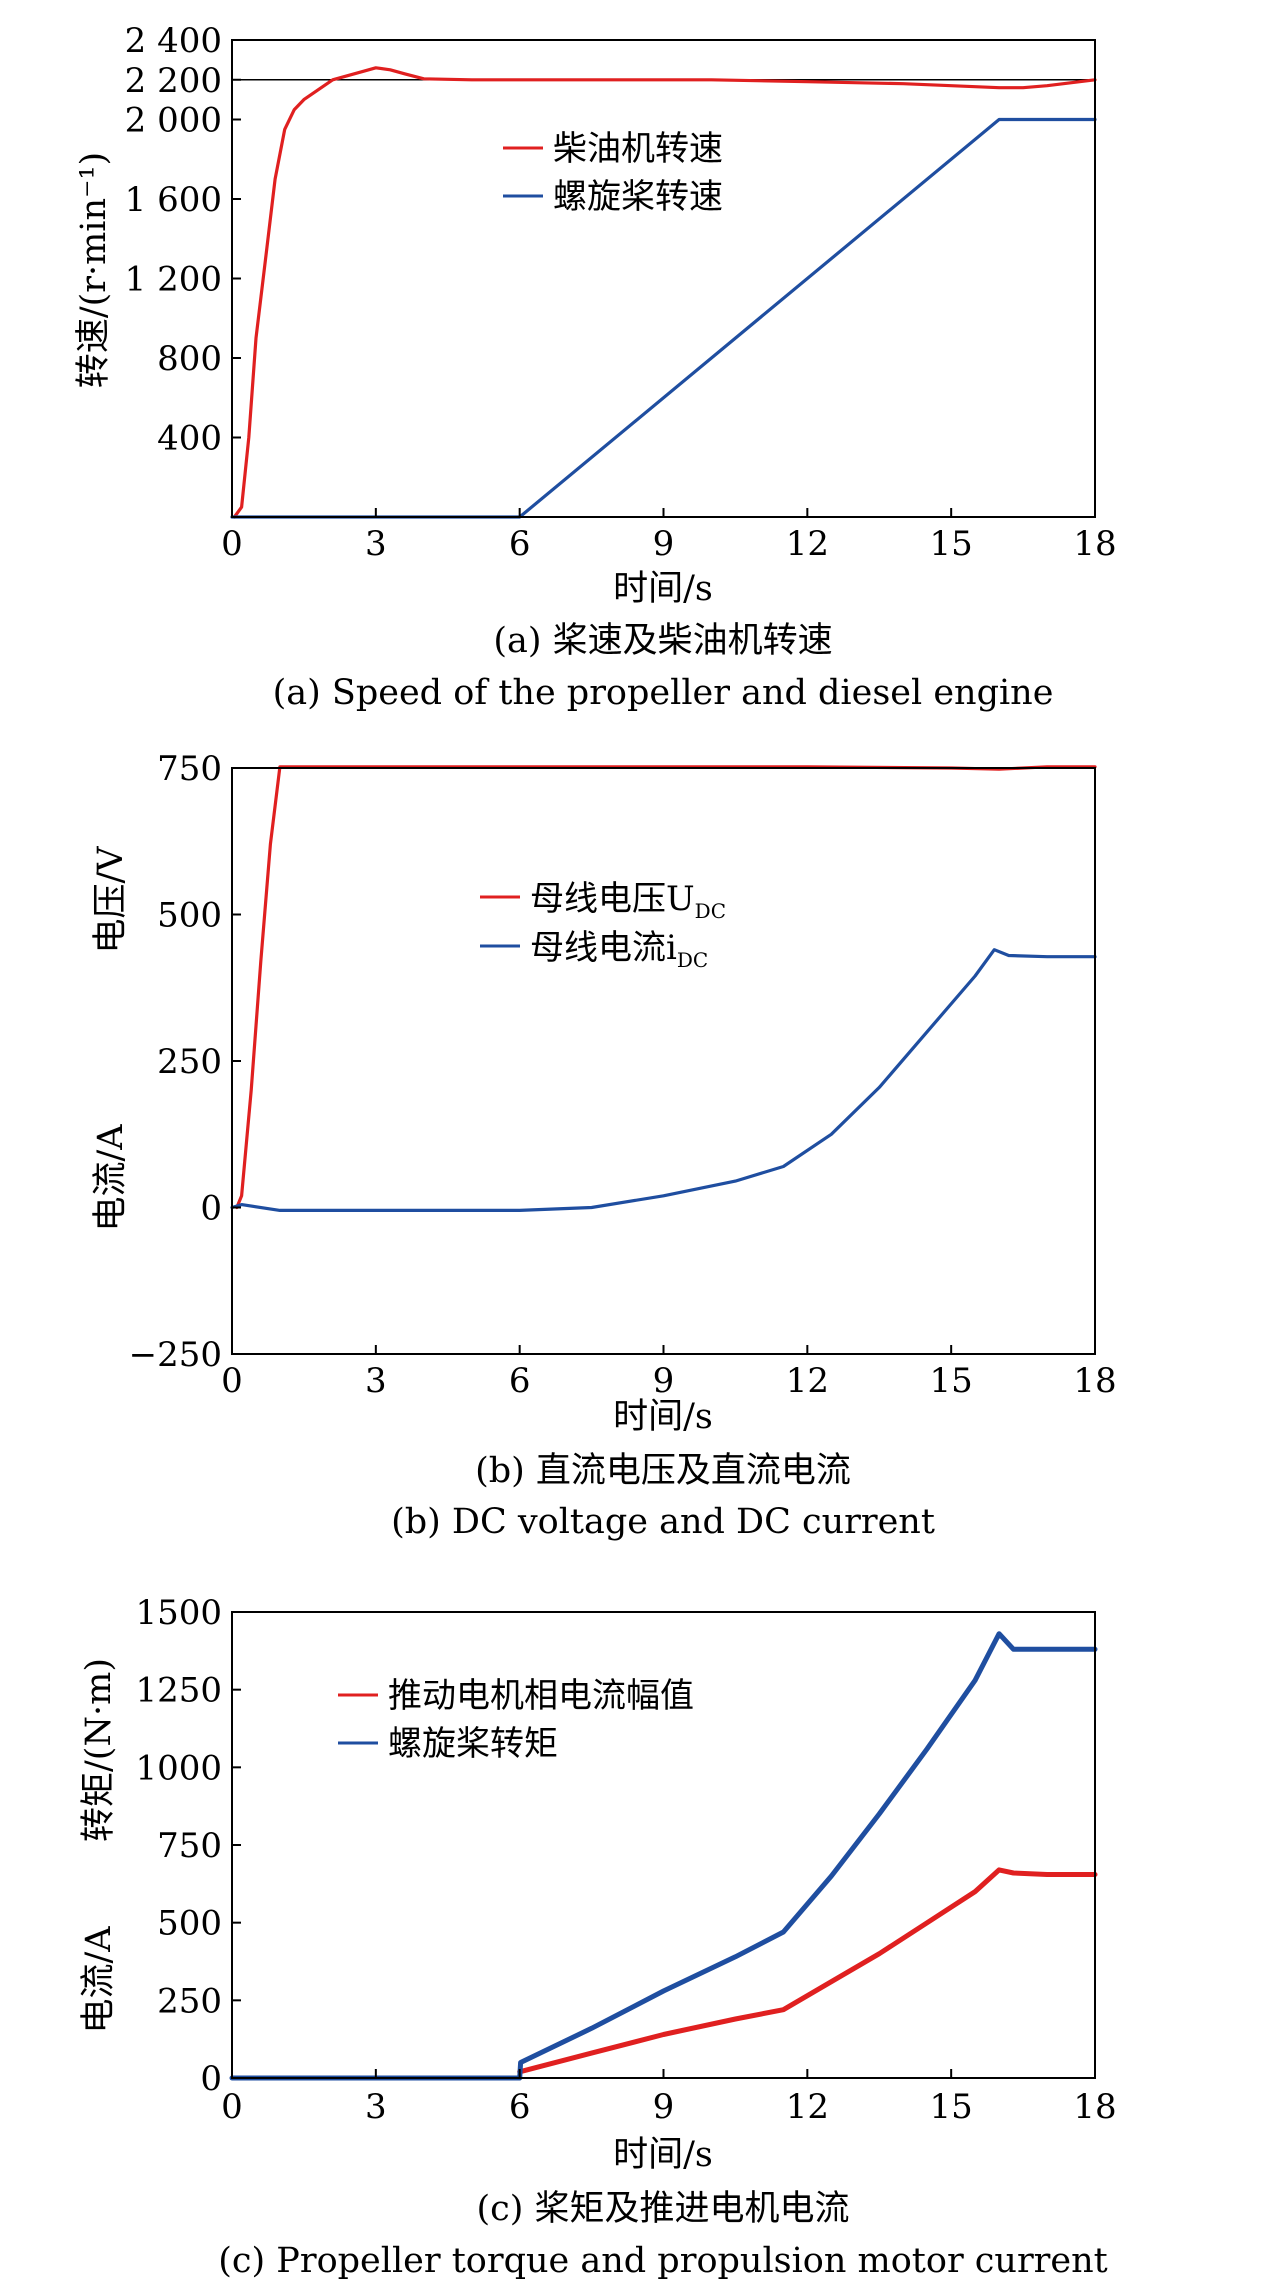 The image size is (1276, 2294). I want to click on chart-a-ytick-label: 1 600, so click(173, 200).